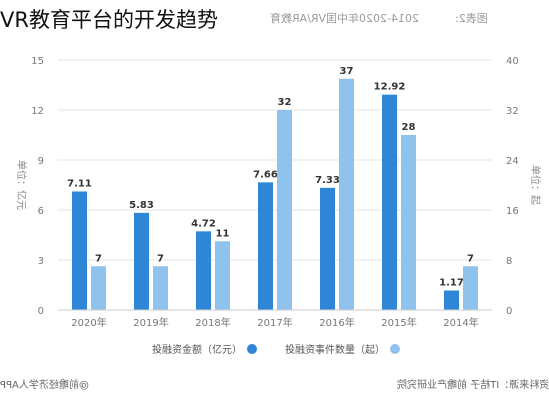 The image size is (549, 400). Describe the element at coordinates (285, 102) in the screenshot. I see `data-label: 32` at that location.